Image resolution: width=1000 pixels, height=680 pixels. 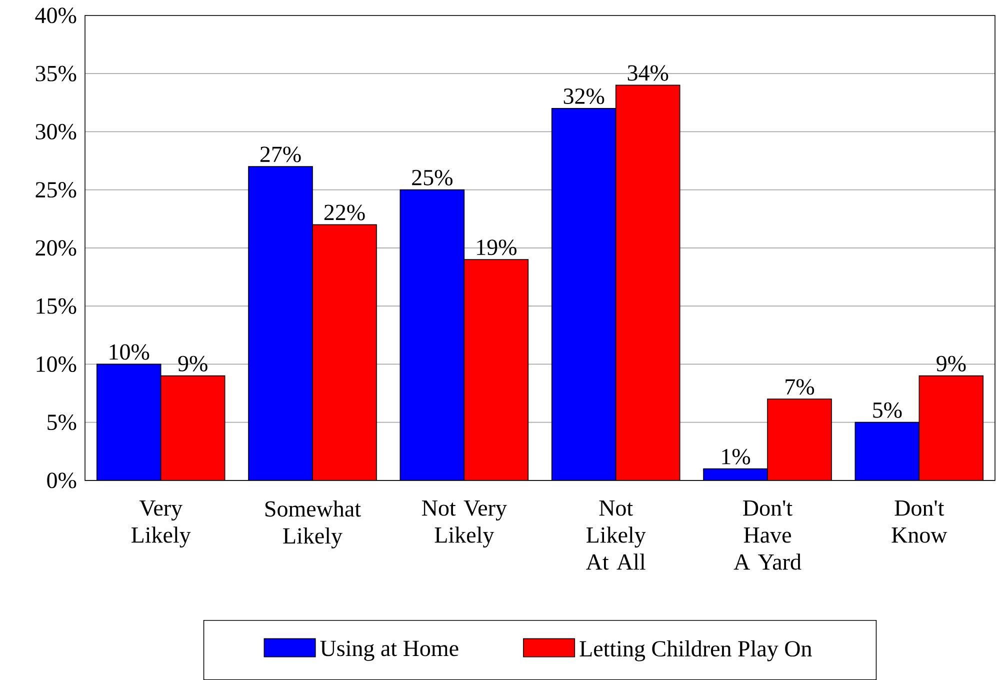 What do you see at coordinates (56, 364) in the screenshot?
I see `y-tick-label: 10%` at bounding box center [56, 364].